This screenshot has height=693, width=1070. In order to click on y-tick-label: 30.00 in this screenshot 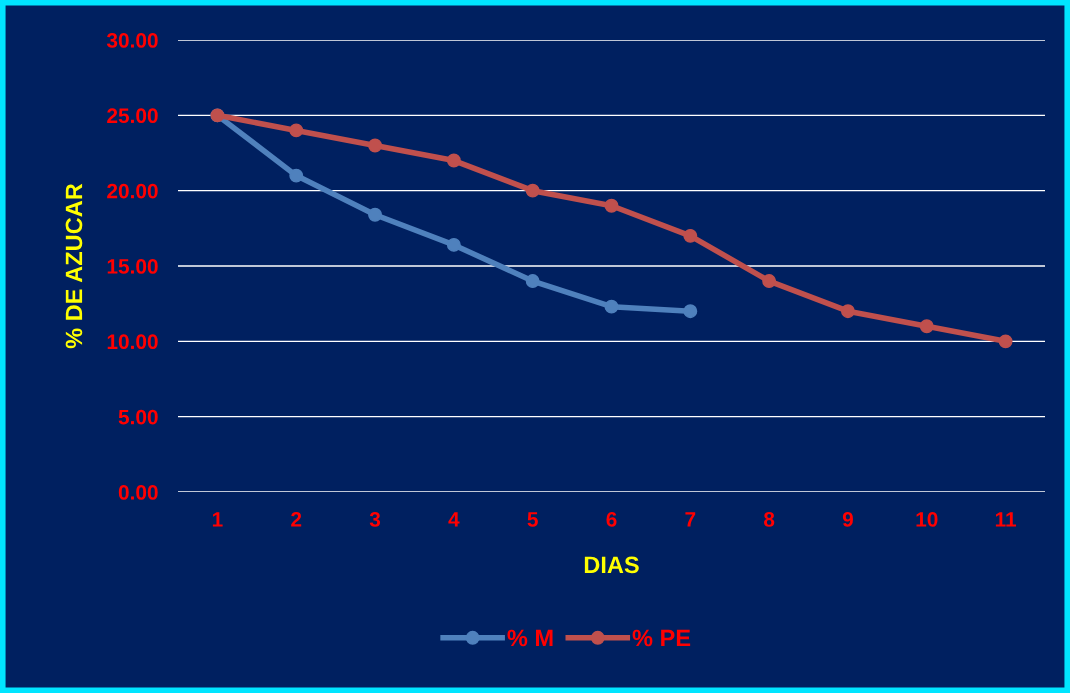, I will do `click(132, 40)`.